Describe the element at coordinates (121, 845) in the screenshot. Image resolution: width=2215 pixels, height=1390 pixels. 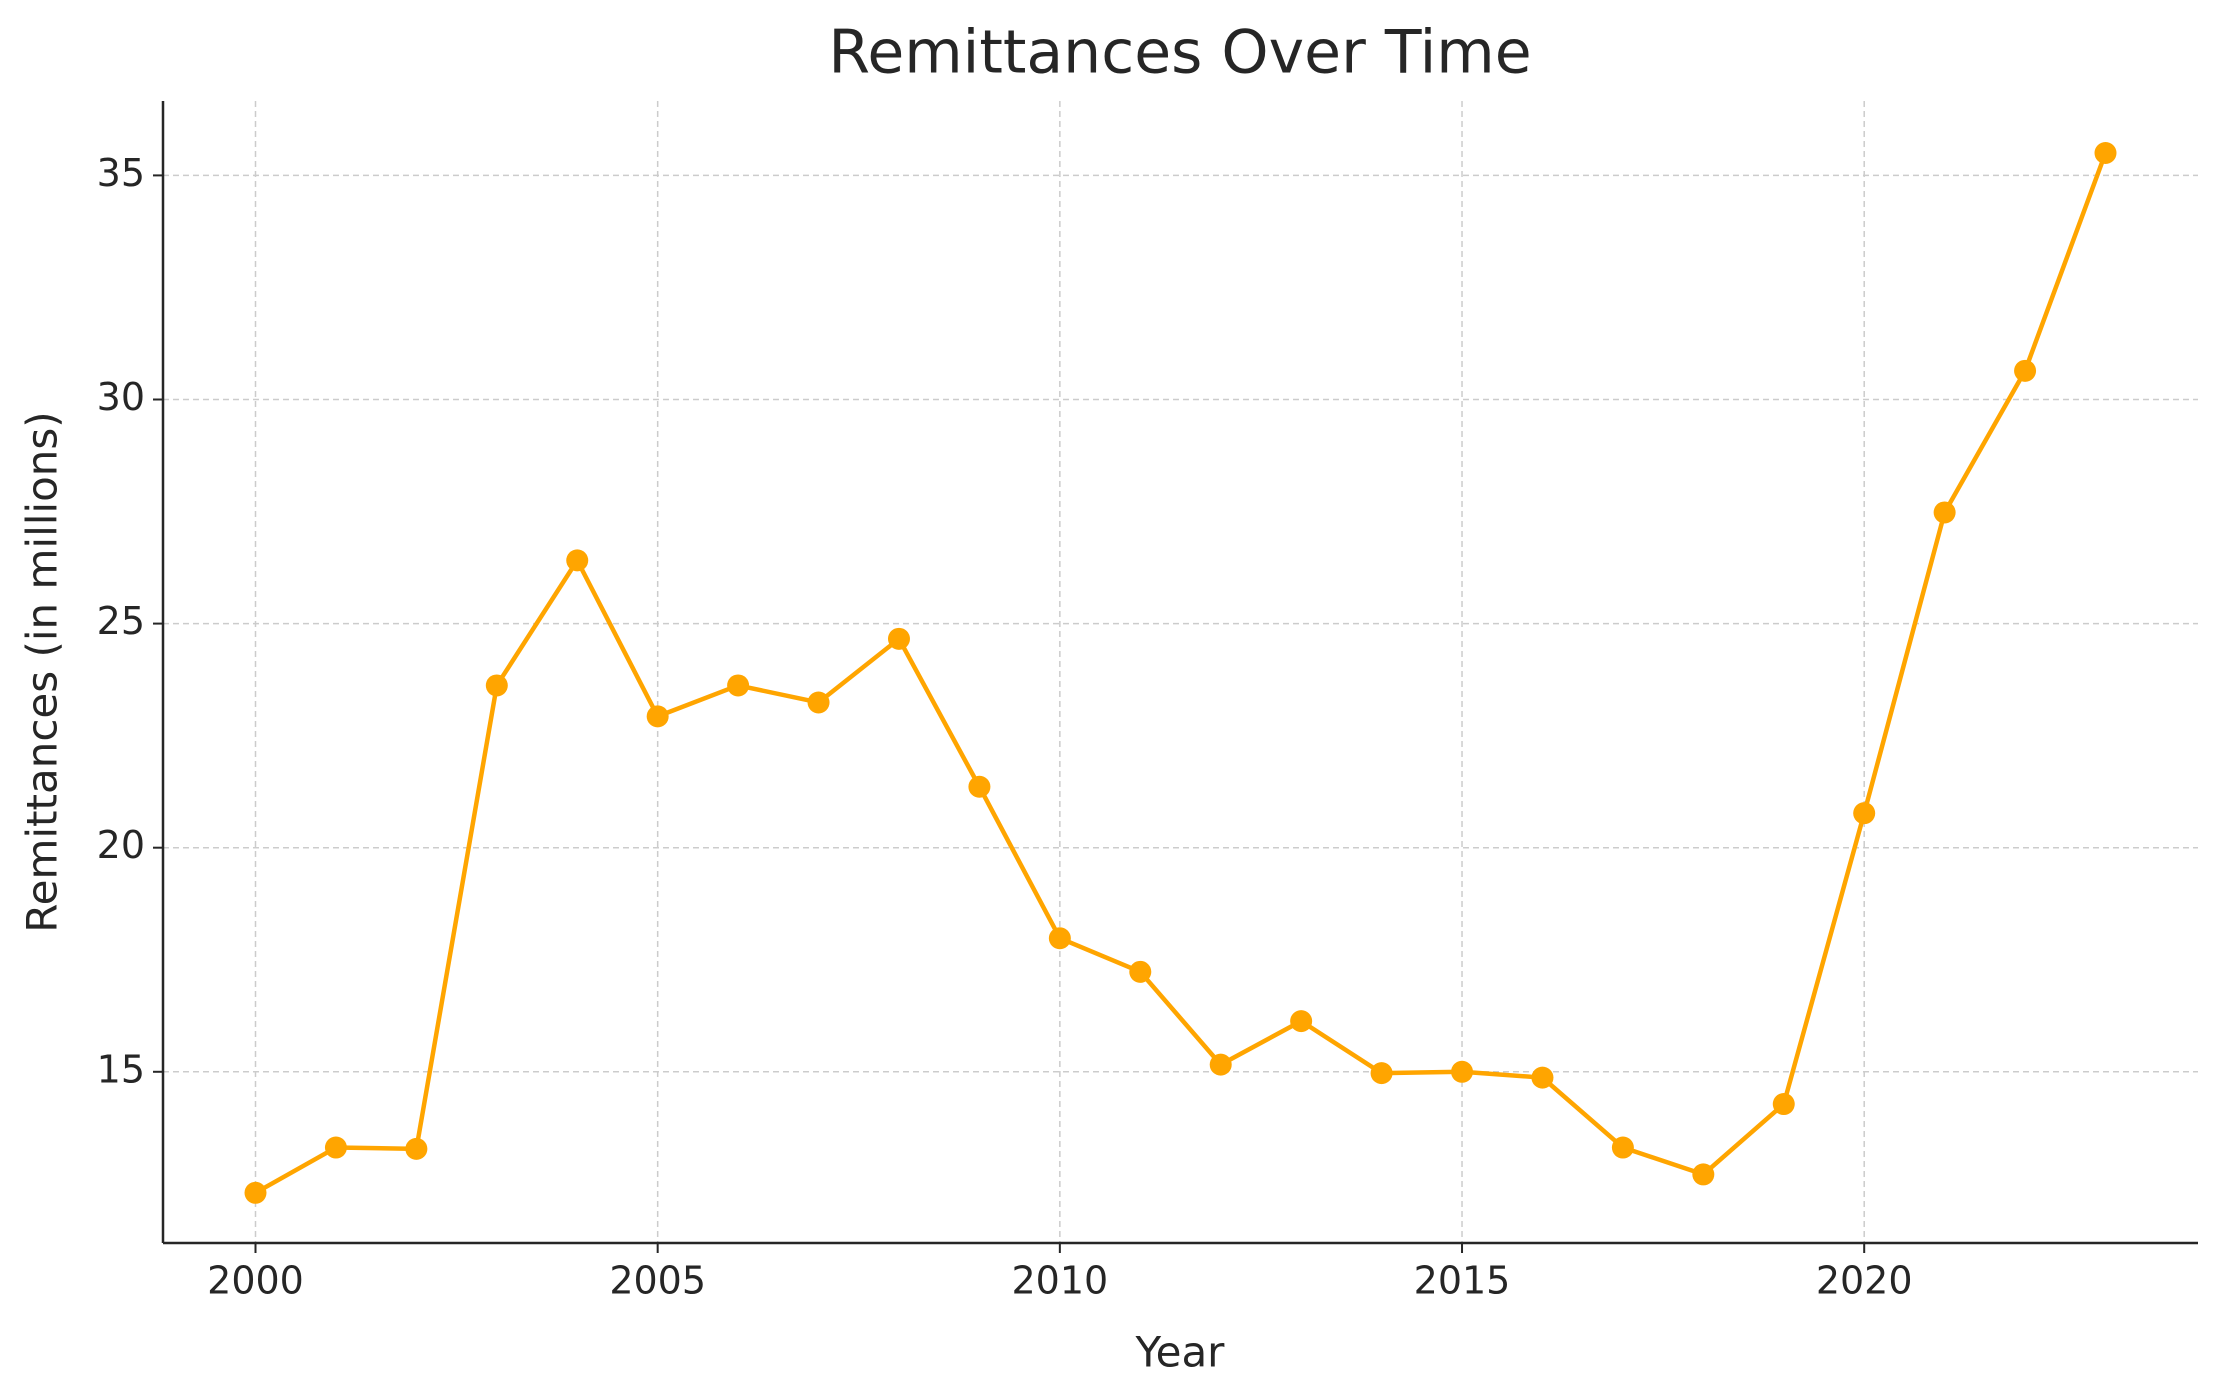
I see `y-tick-label: 20` at that location.